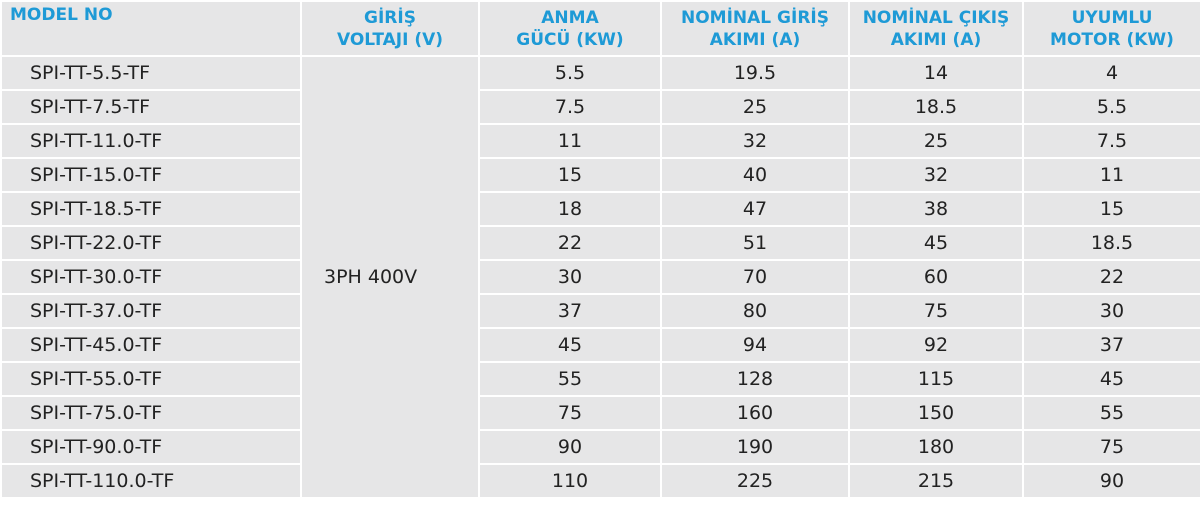  Describe the element at coordinates (936, 277) in the screenshot. I see `value-cell: 60` at that location.